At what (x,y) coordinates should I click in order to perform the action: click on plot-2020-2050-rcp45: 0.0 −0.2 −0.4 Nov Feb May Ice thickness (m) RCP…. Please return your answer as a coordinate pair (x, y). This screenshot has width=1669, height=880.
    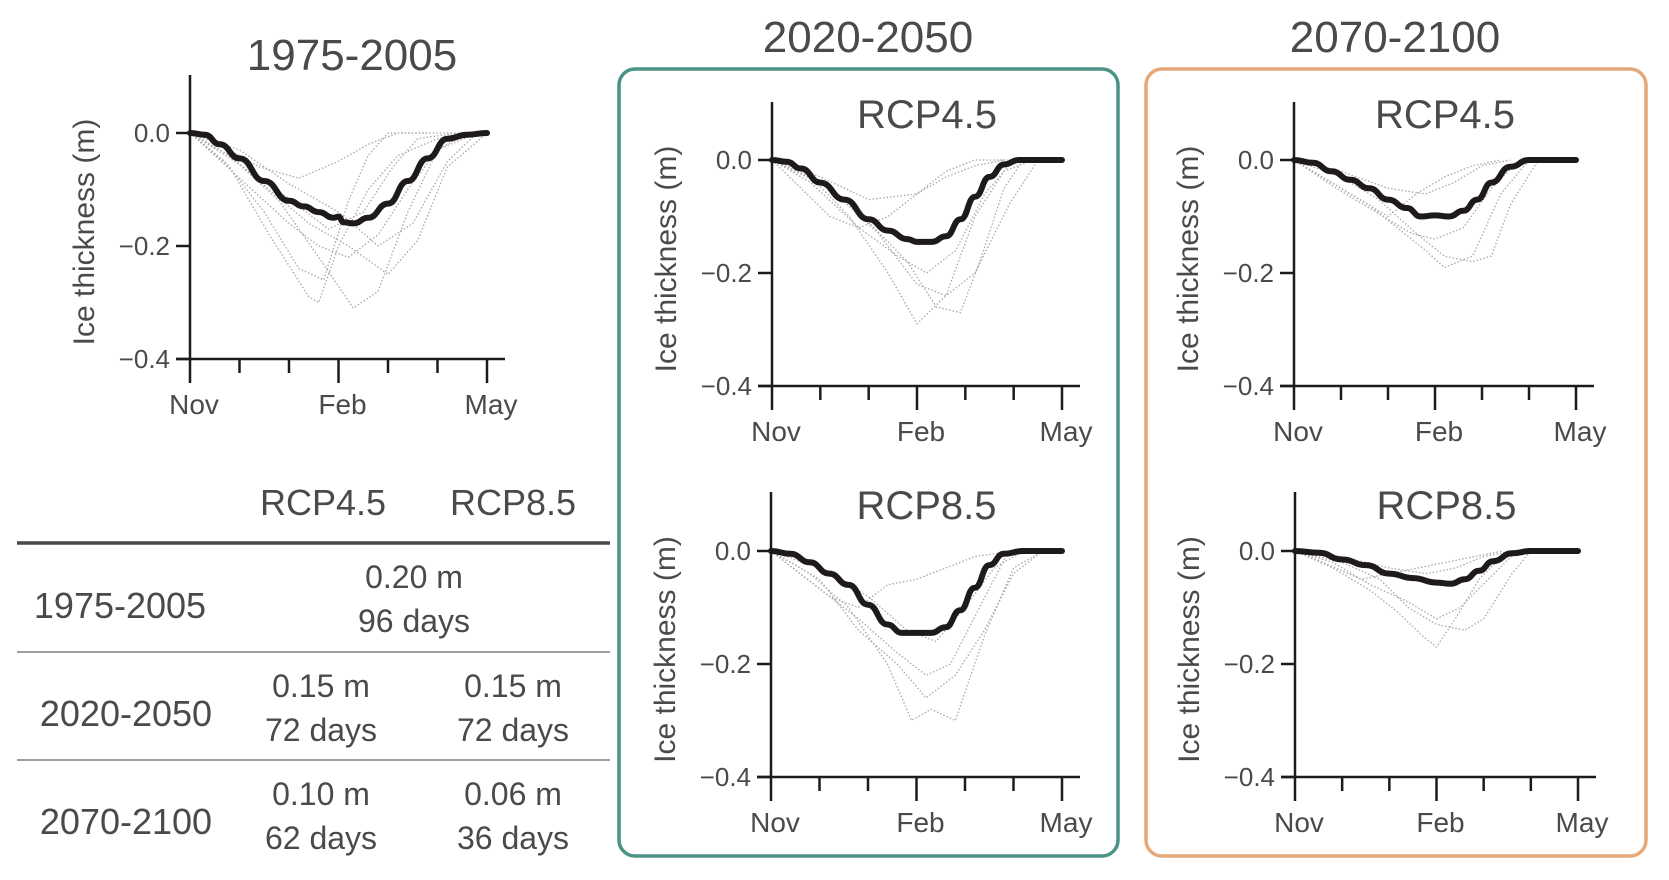
    Looking at the image, I should click on (871, 270).